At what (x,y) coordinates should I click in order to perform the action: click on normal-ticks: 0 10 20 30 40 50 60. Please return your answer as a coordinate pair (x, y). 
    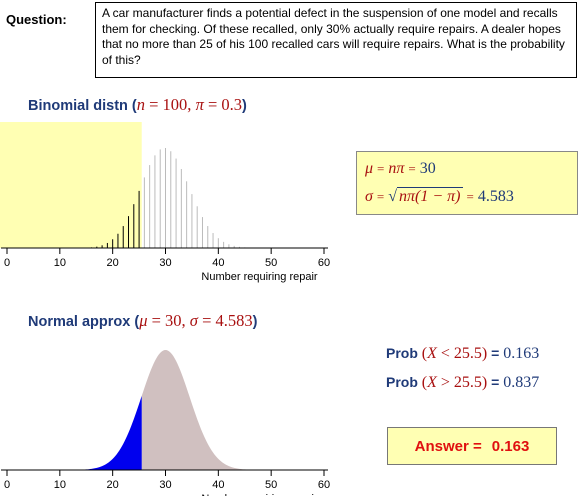
    Looking at the image, I should click on (167, 480).